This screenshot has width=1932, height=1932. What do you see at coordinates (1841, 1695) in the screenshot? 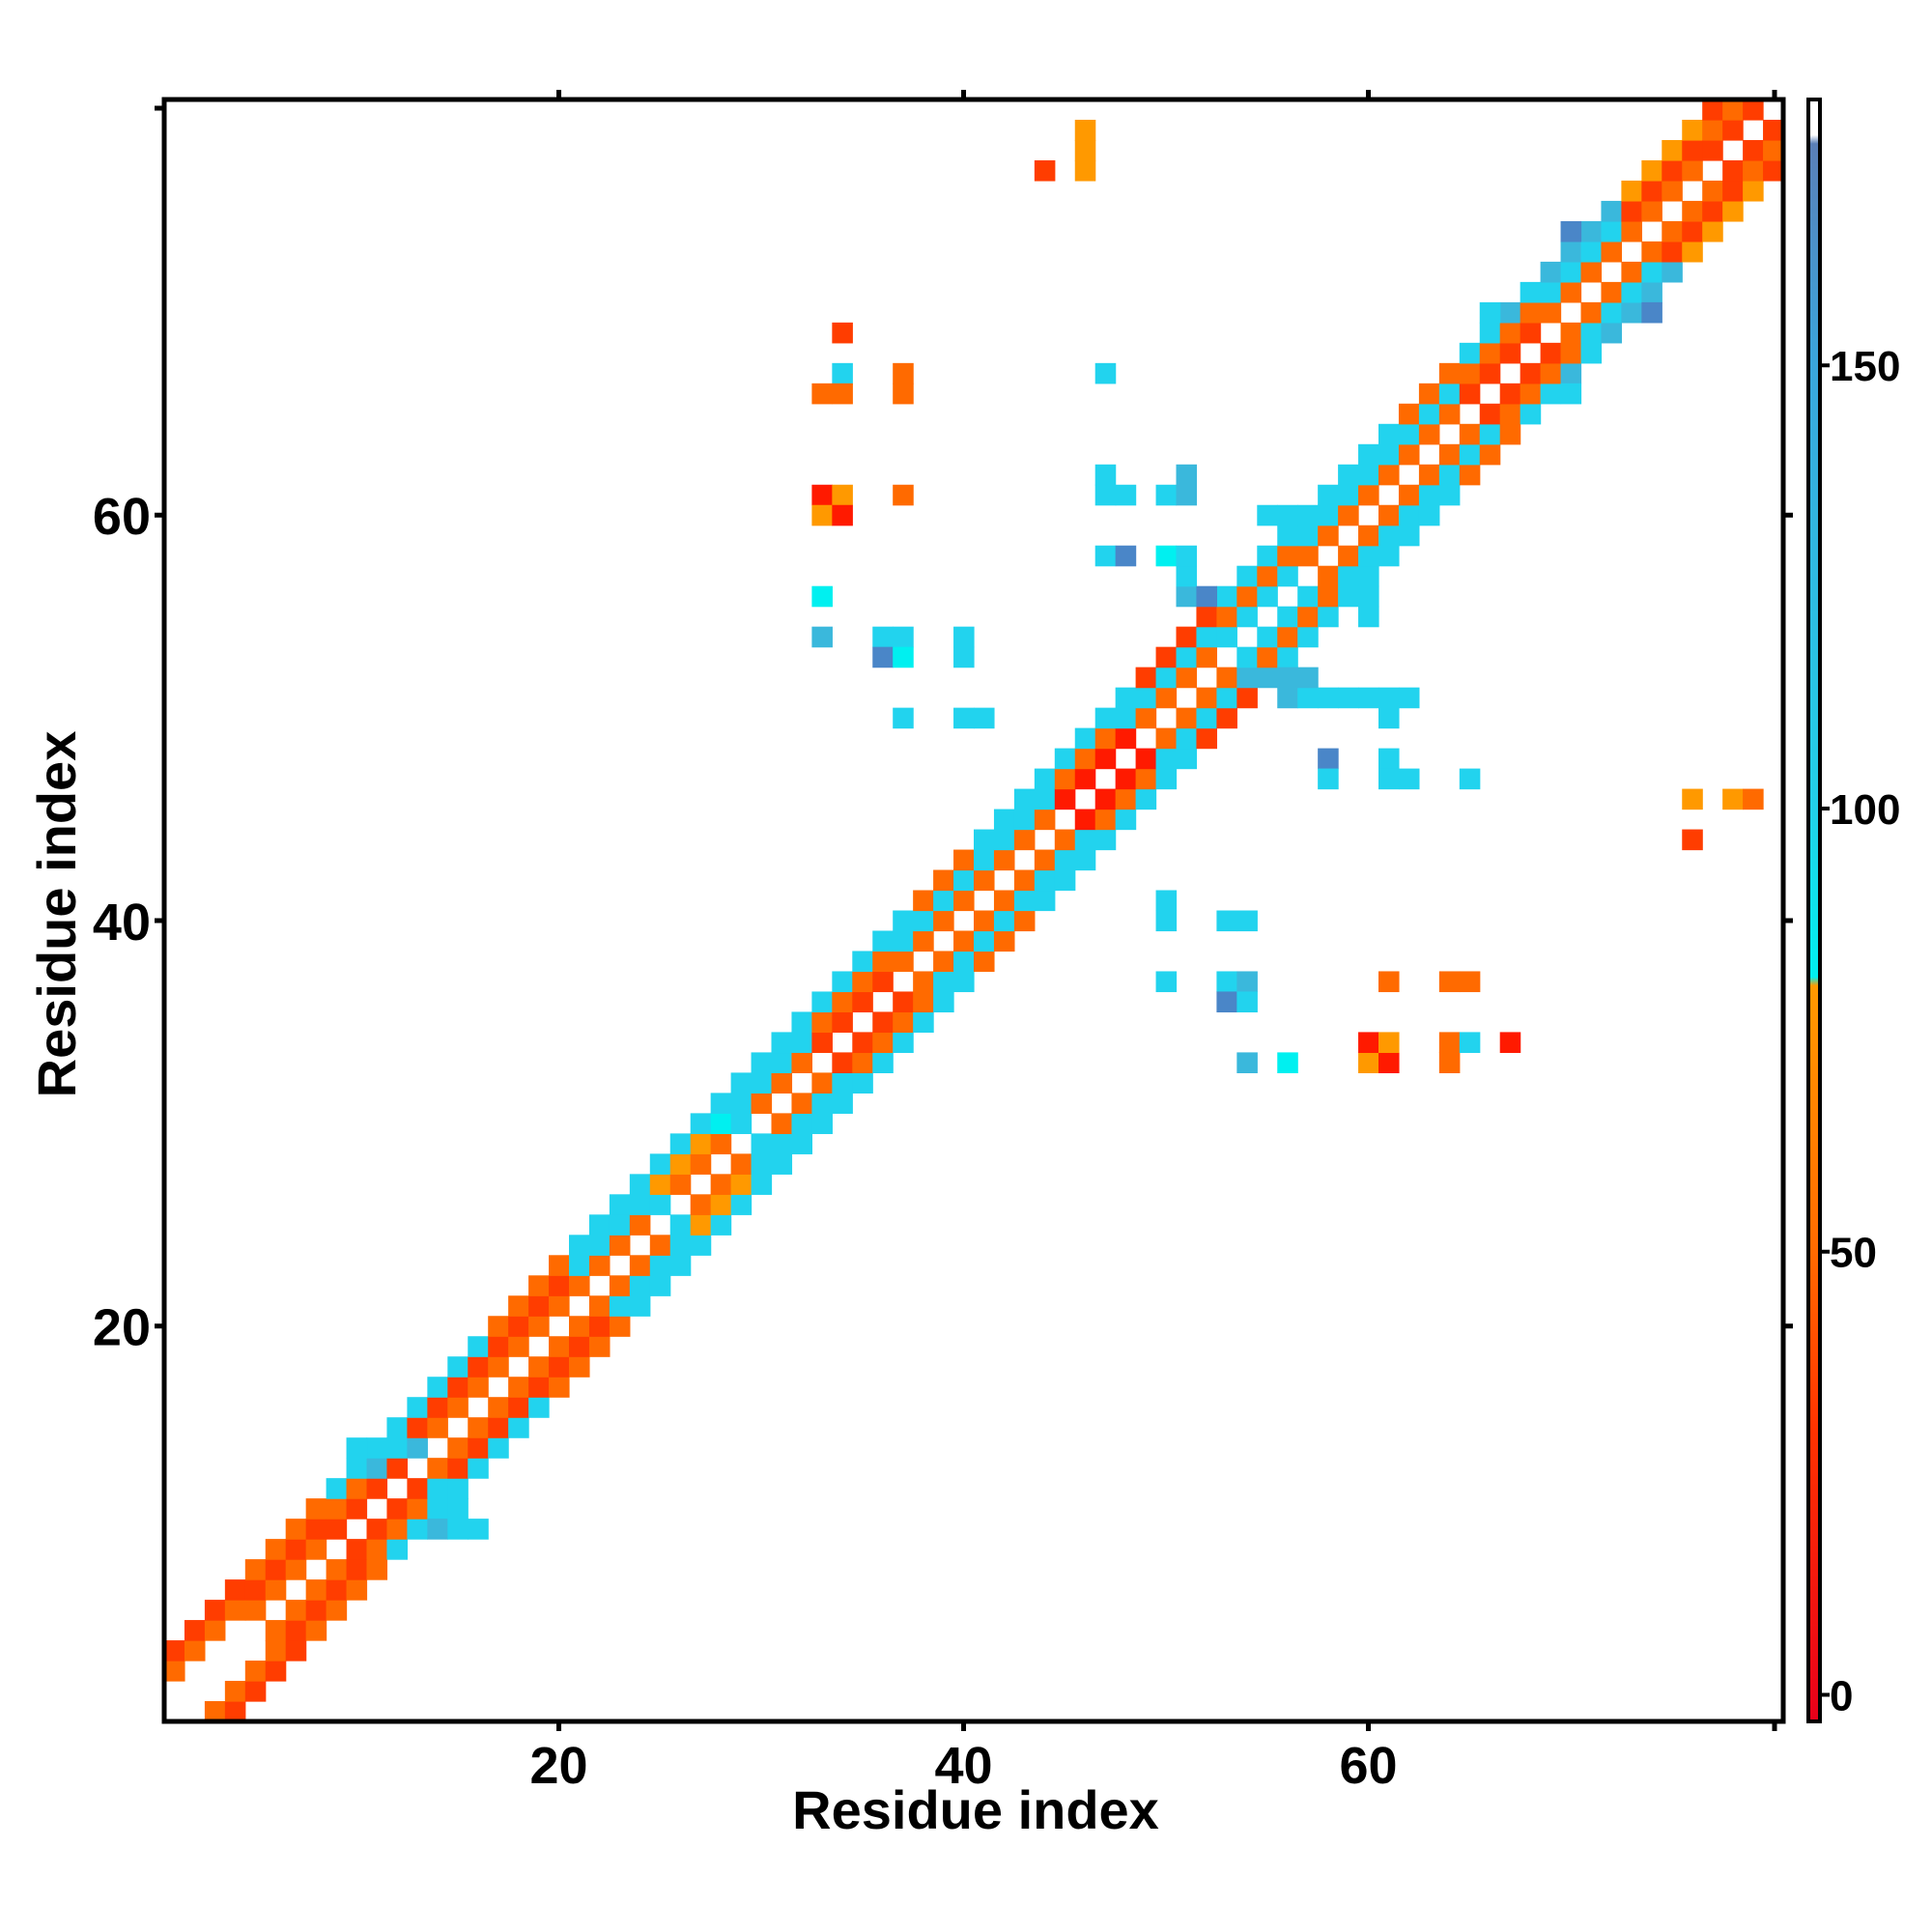
I see `colorbar-tick-label: 0` at bounding box center [1841, 1695].